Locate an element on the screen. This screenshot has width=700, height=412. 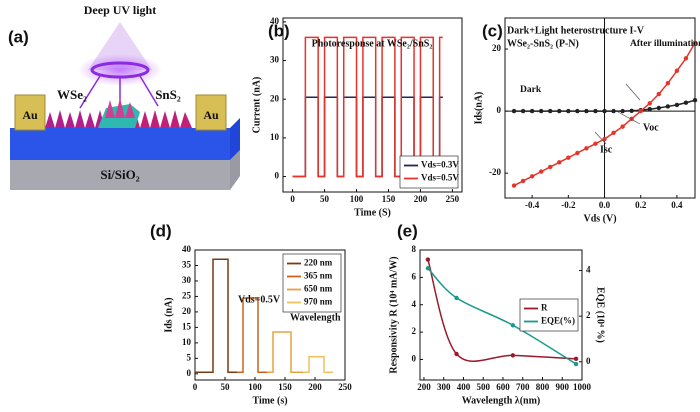
y-tick-label: 8 is located at coordinates (414, 249).